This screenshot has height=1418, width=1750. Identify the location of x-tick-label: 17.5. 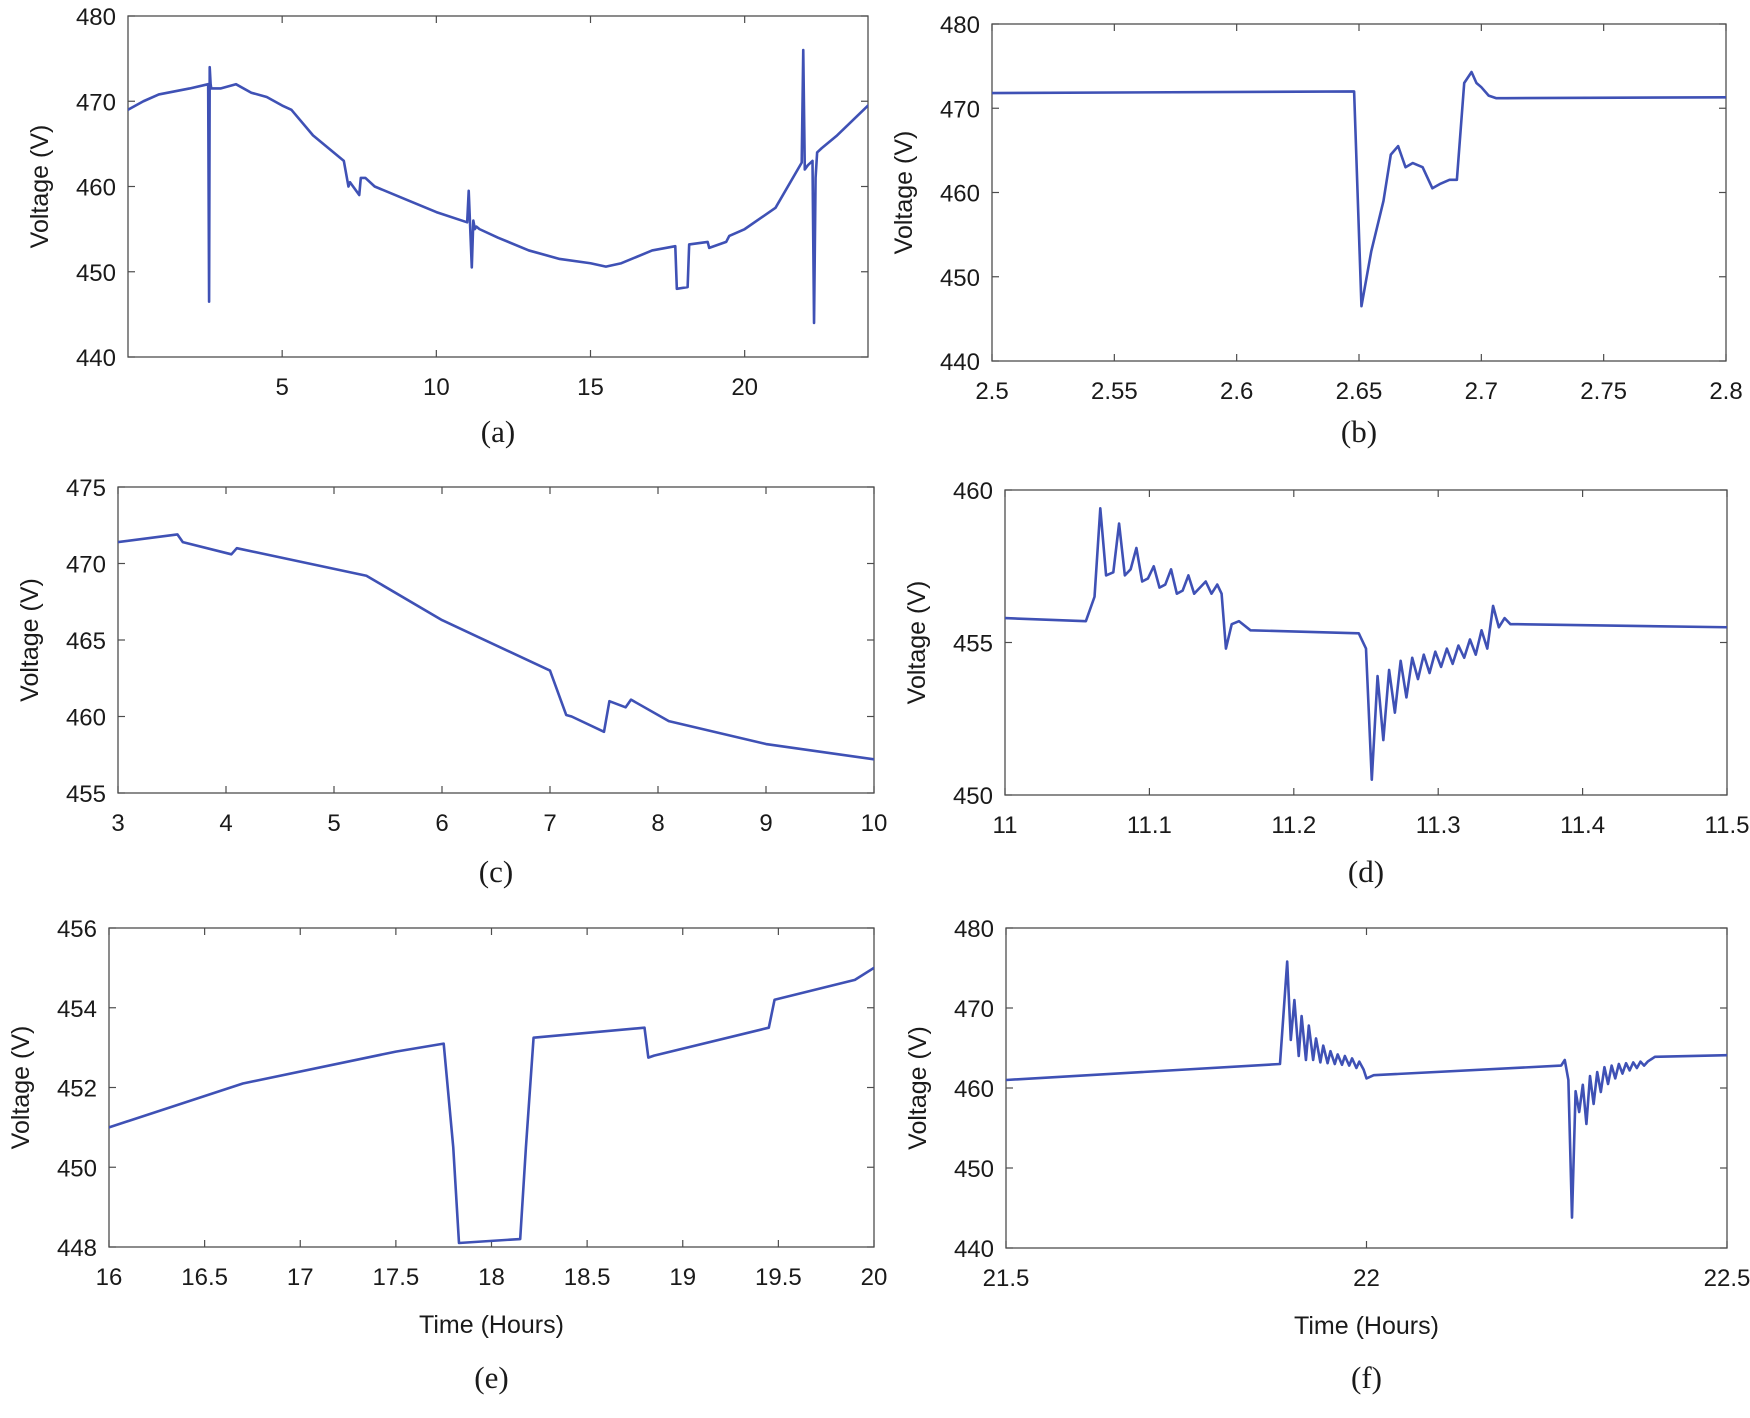
(396, 1277).